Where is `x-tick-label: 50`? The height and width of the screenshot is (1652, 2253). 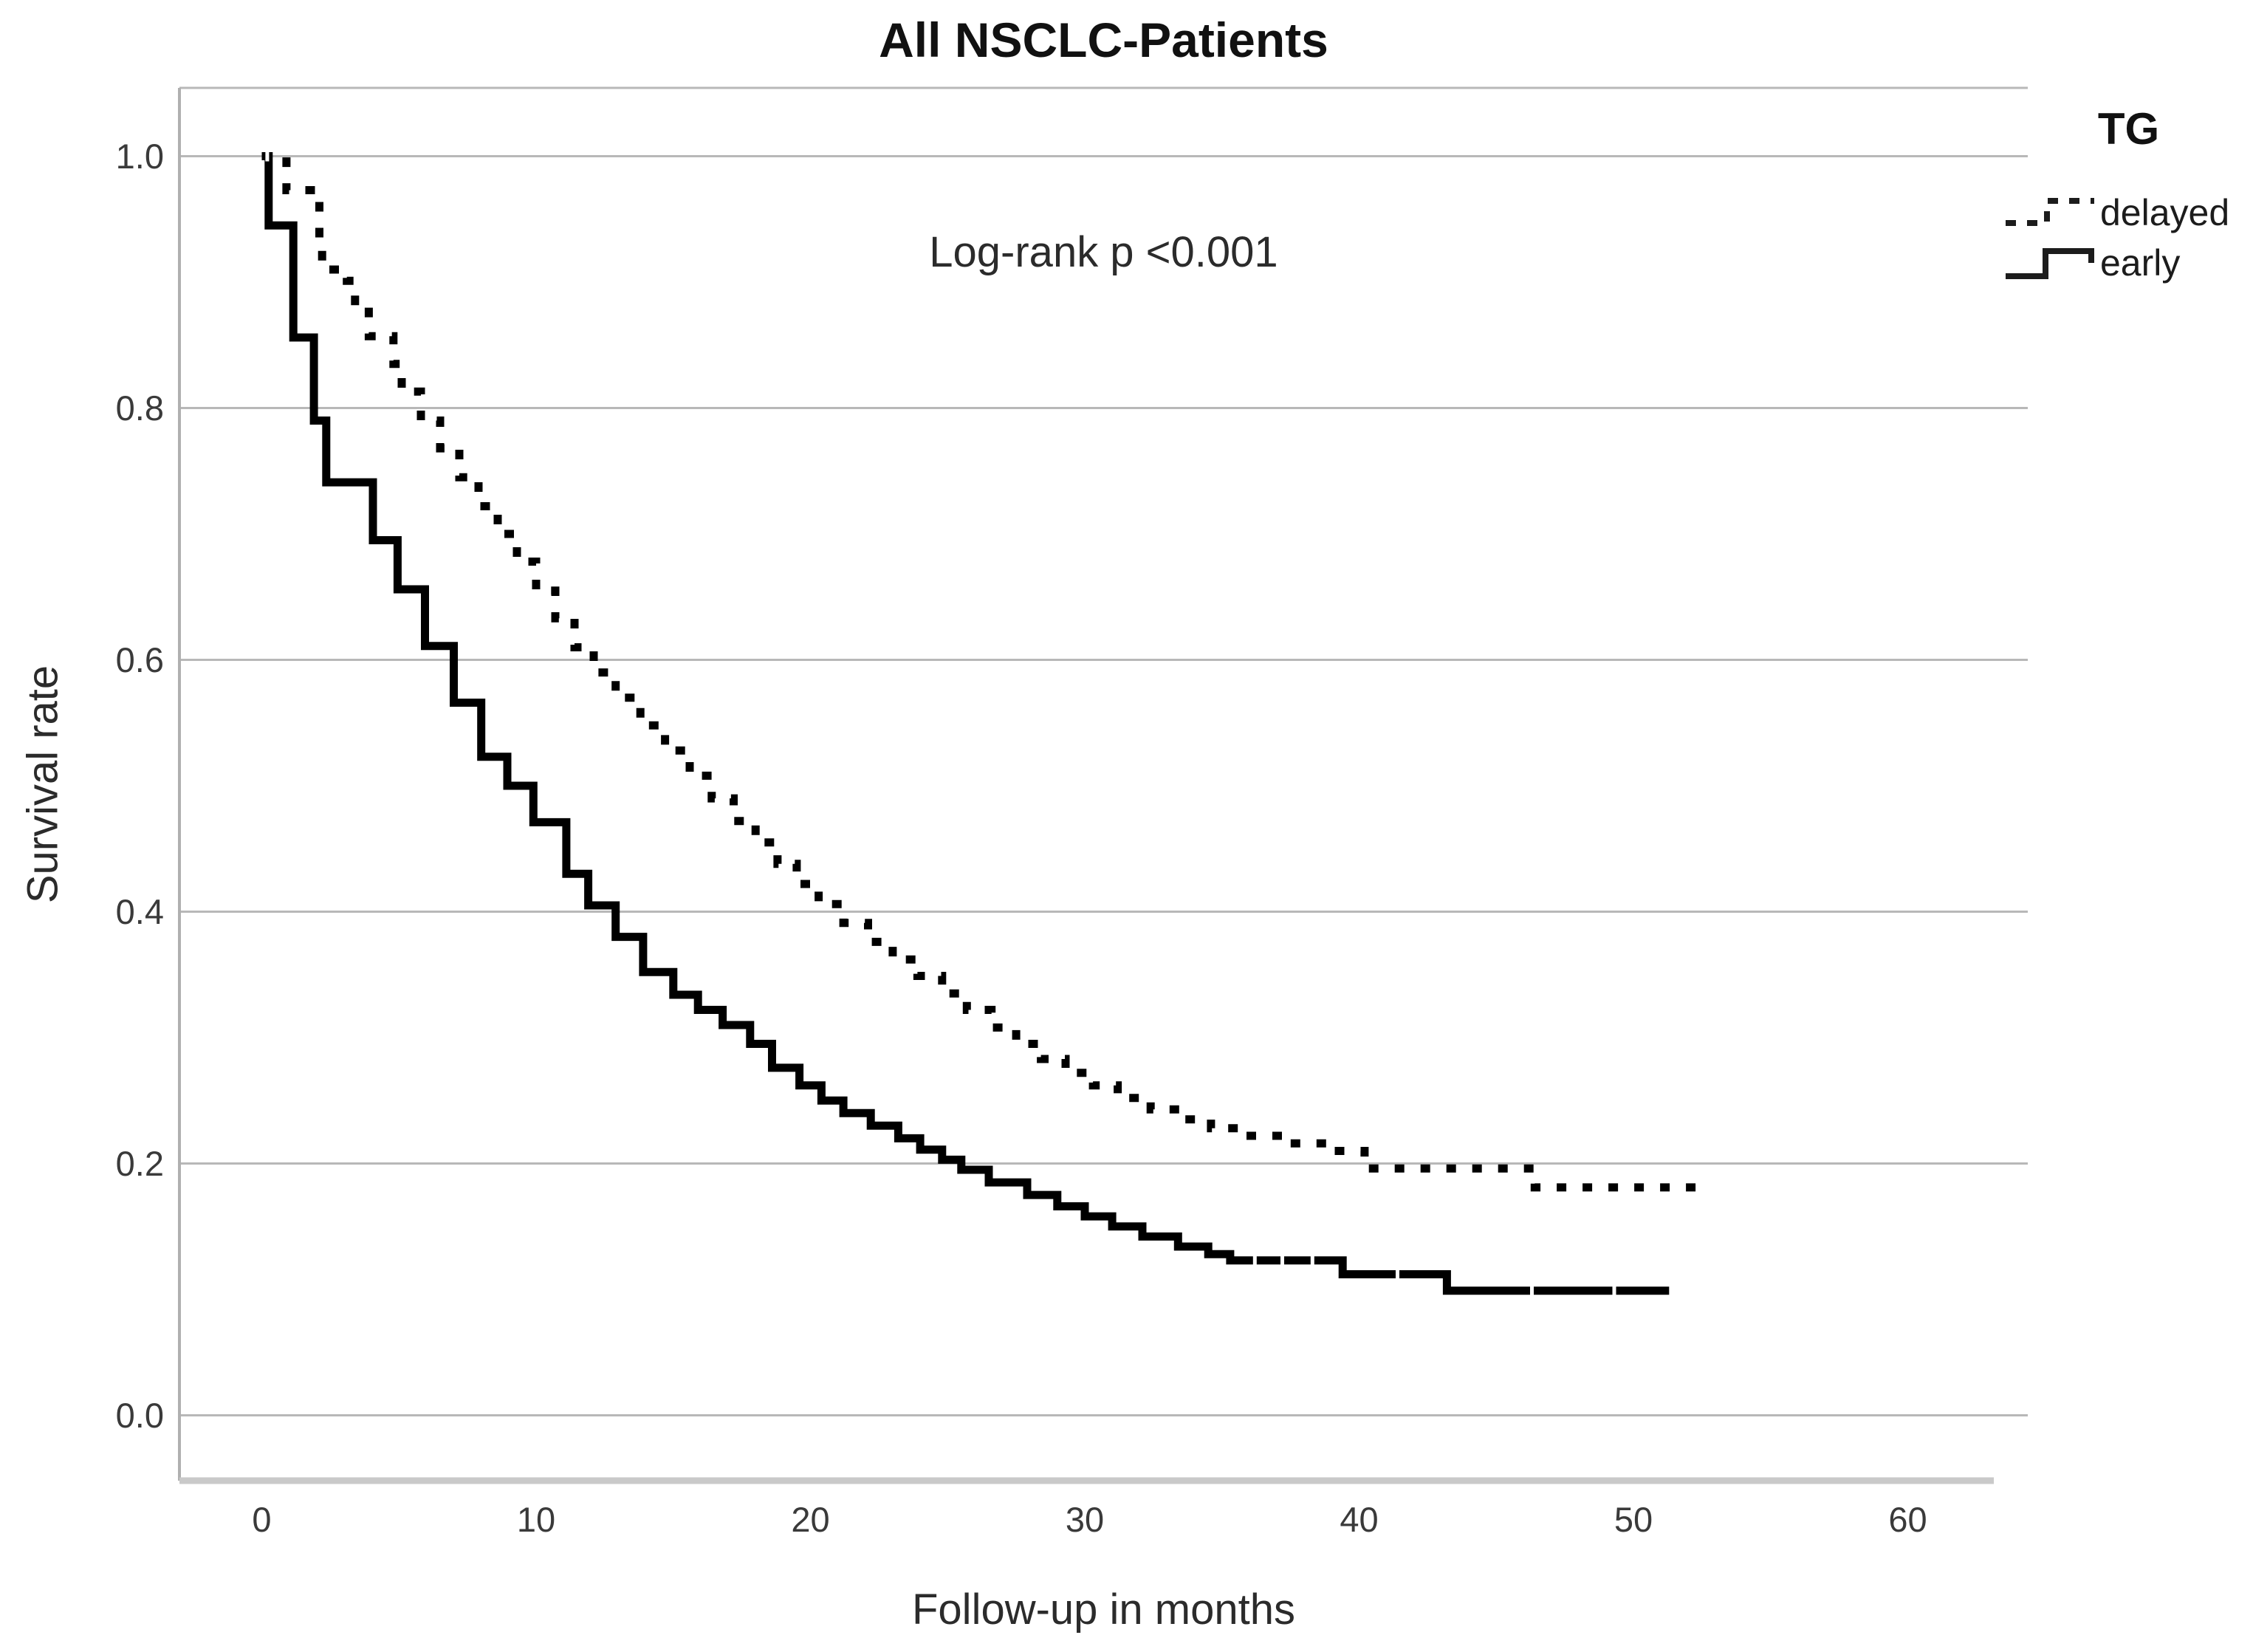
x-tick-label: 50 is located at coordinates (1633, 1519).